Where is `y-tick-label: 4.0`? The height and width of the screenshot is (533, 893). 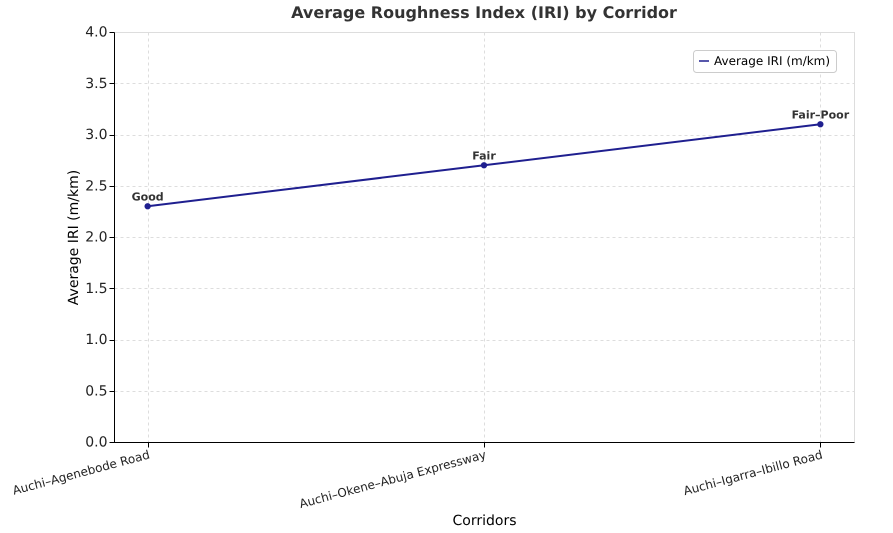
y-tick-label: 4.0 is located at coordinates (96, 32).